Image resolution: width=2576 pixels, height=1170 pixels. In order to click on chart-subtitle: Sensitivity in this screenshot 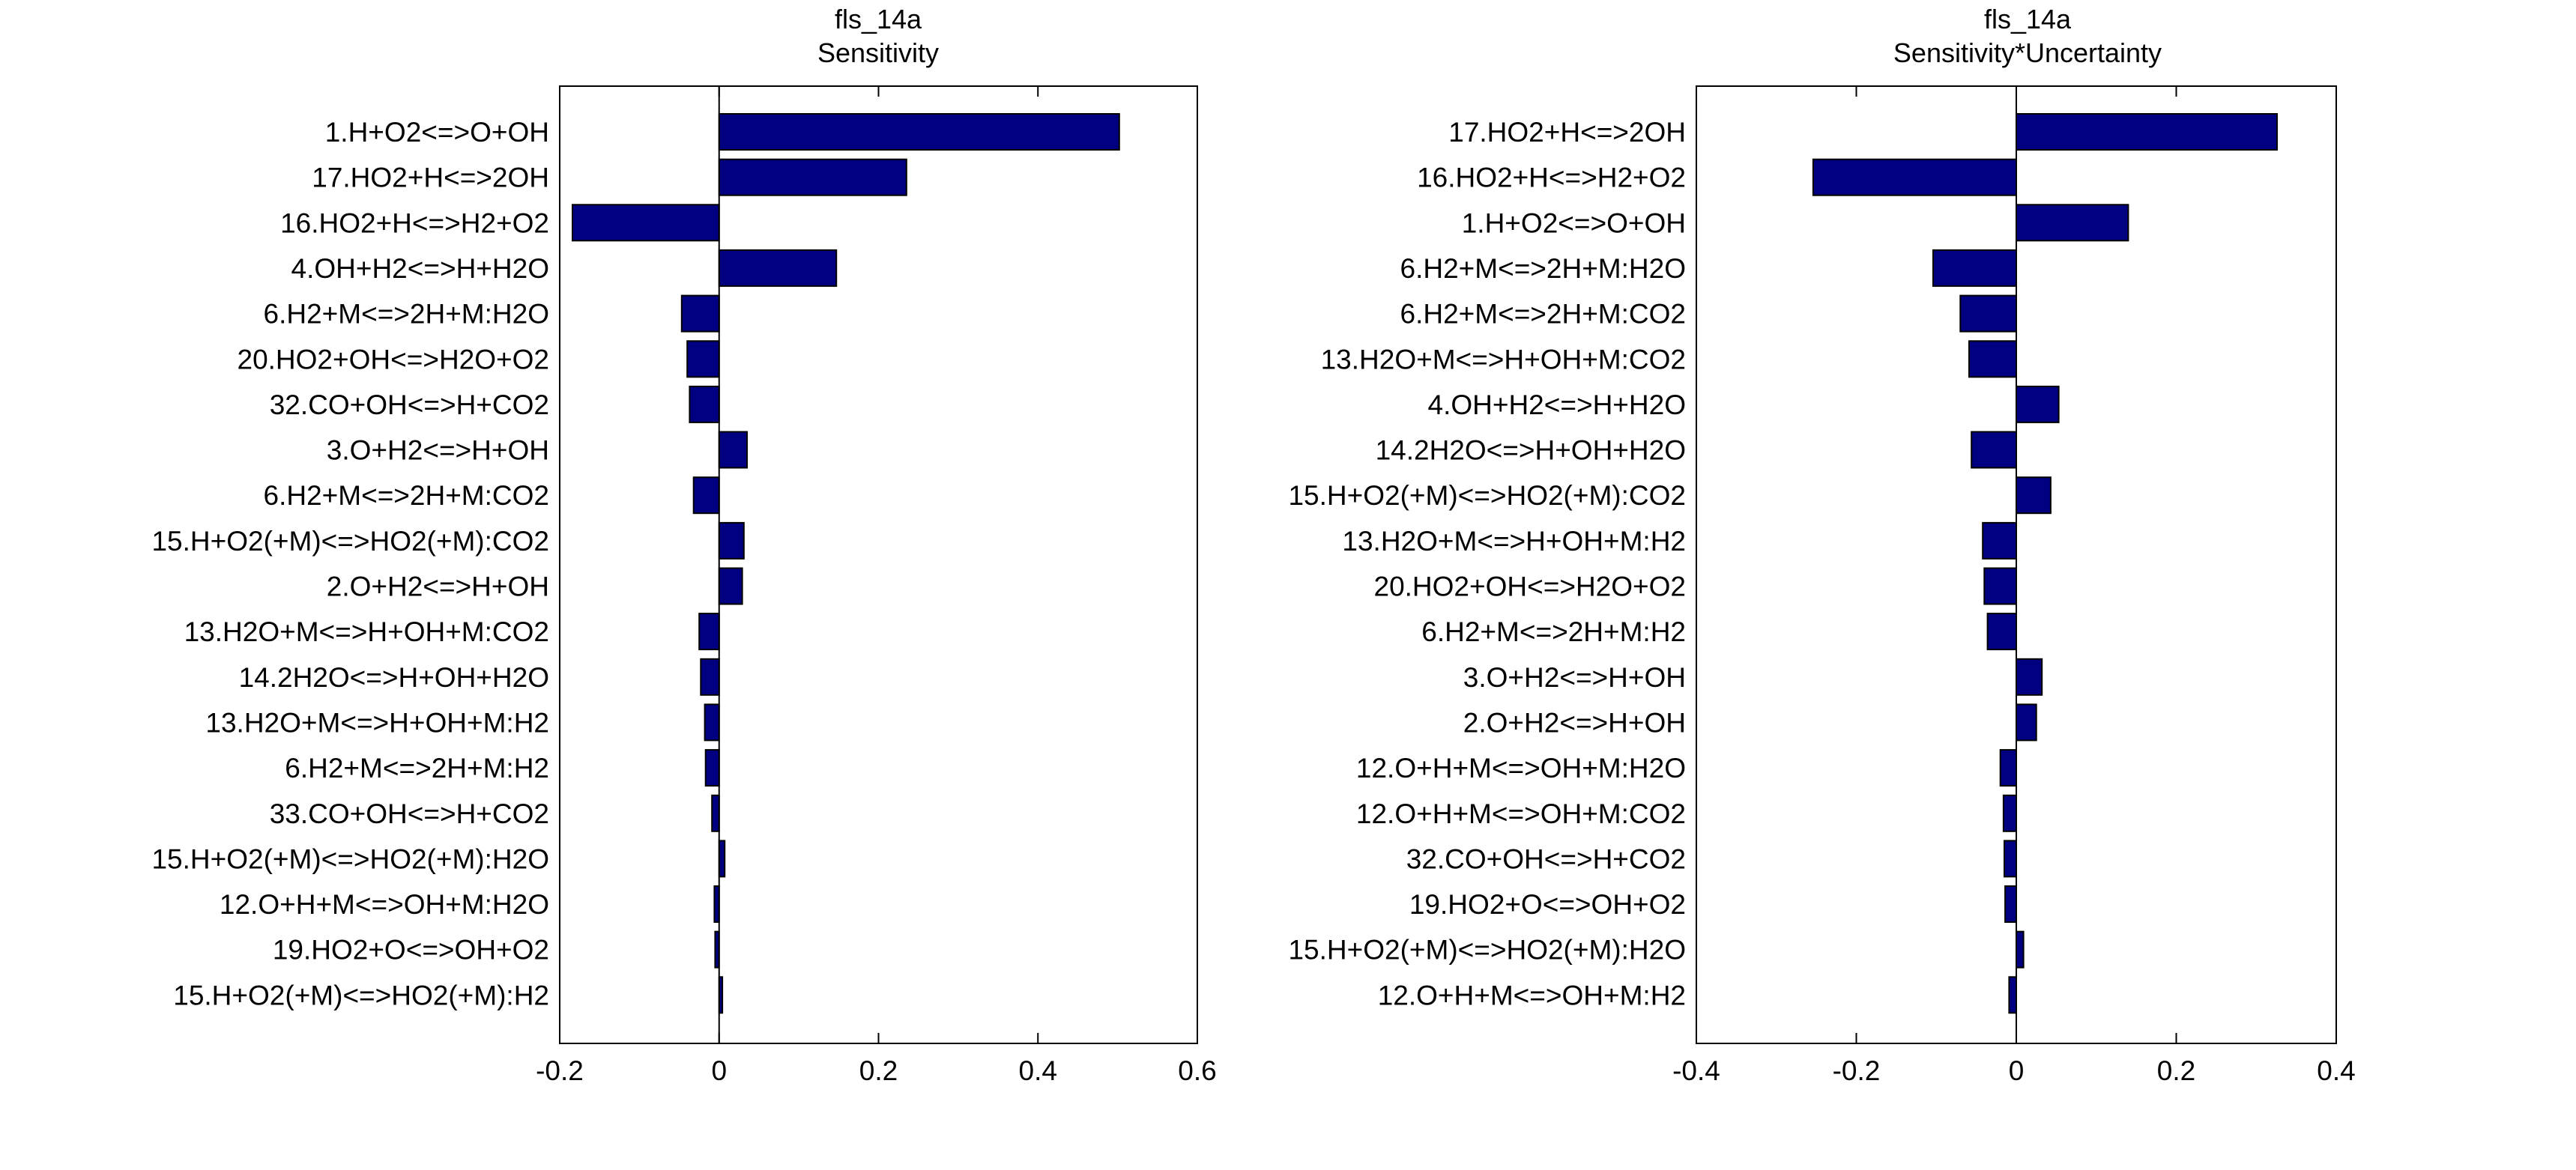, I will do `click(878, 52)`.